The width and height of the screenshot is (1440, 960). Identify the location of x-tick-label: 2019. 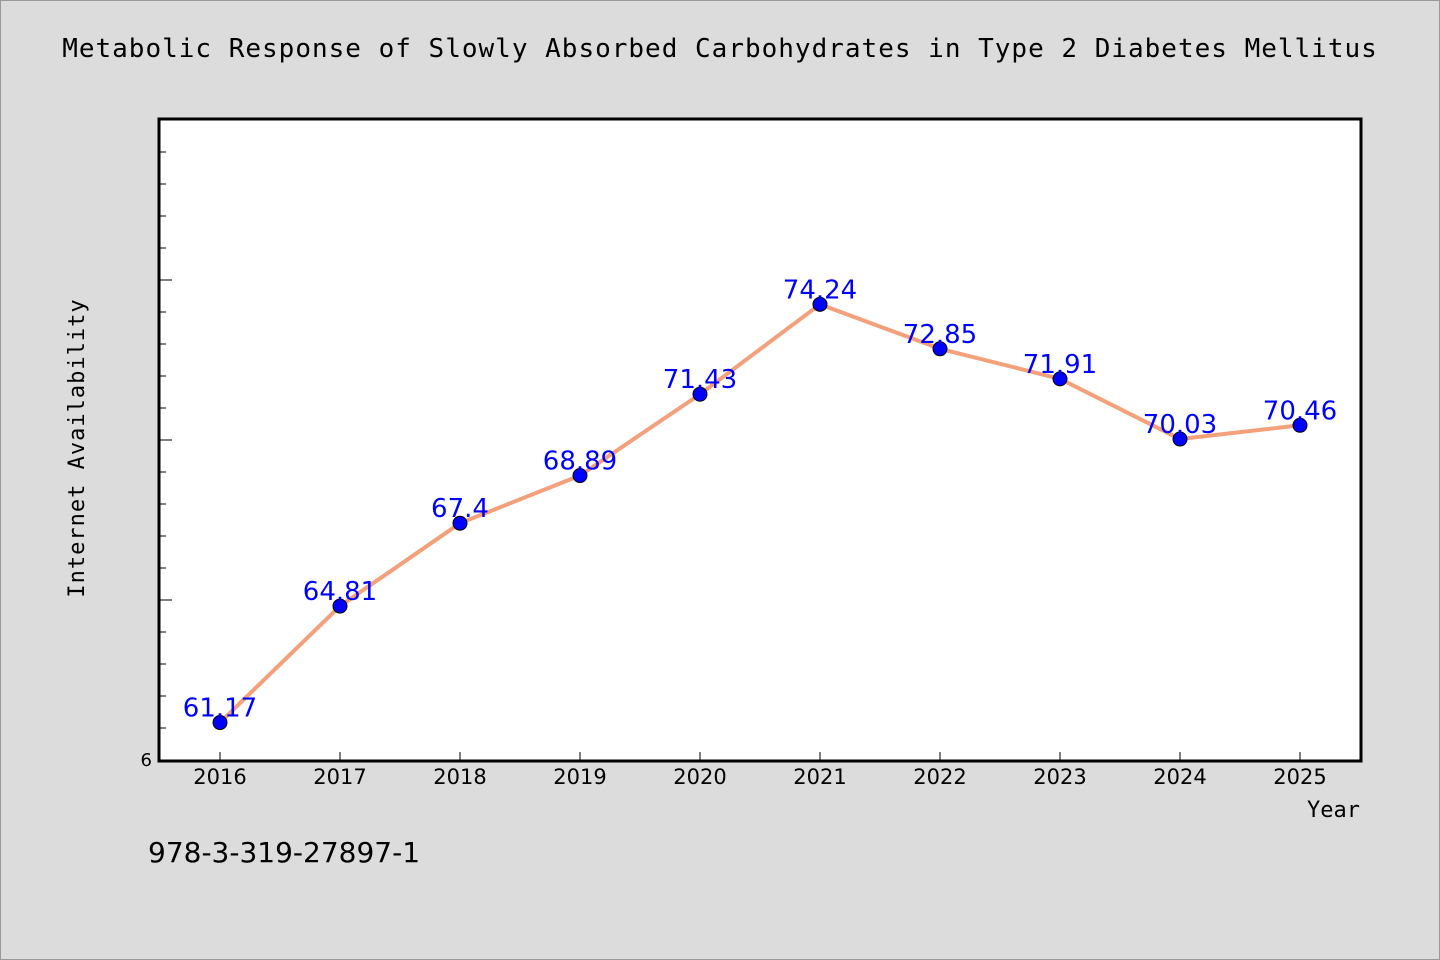
(579, 777).